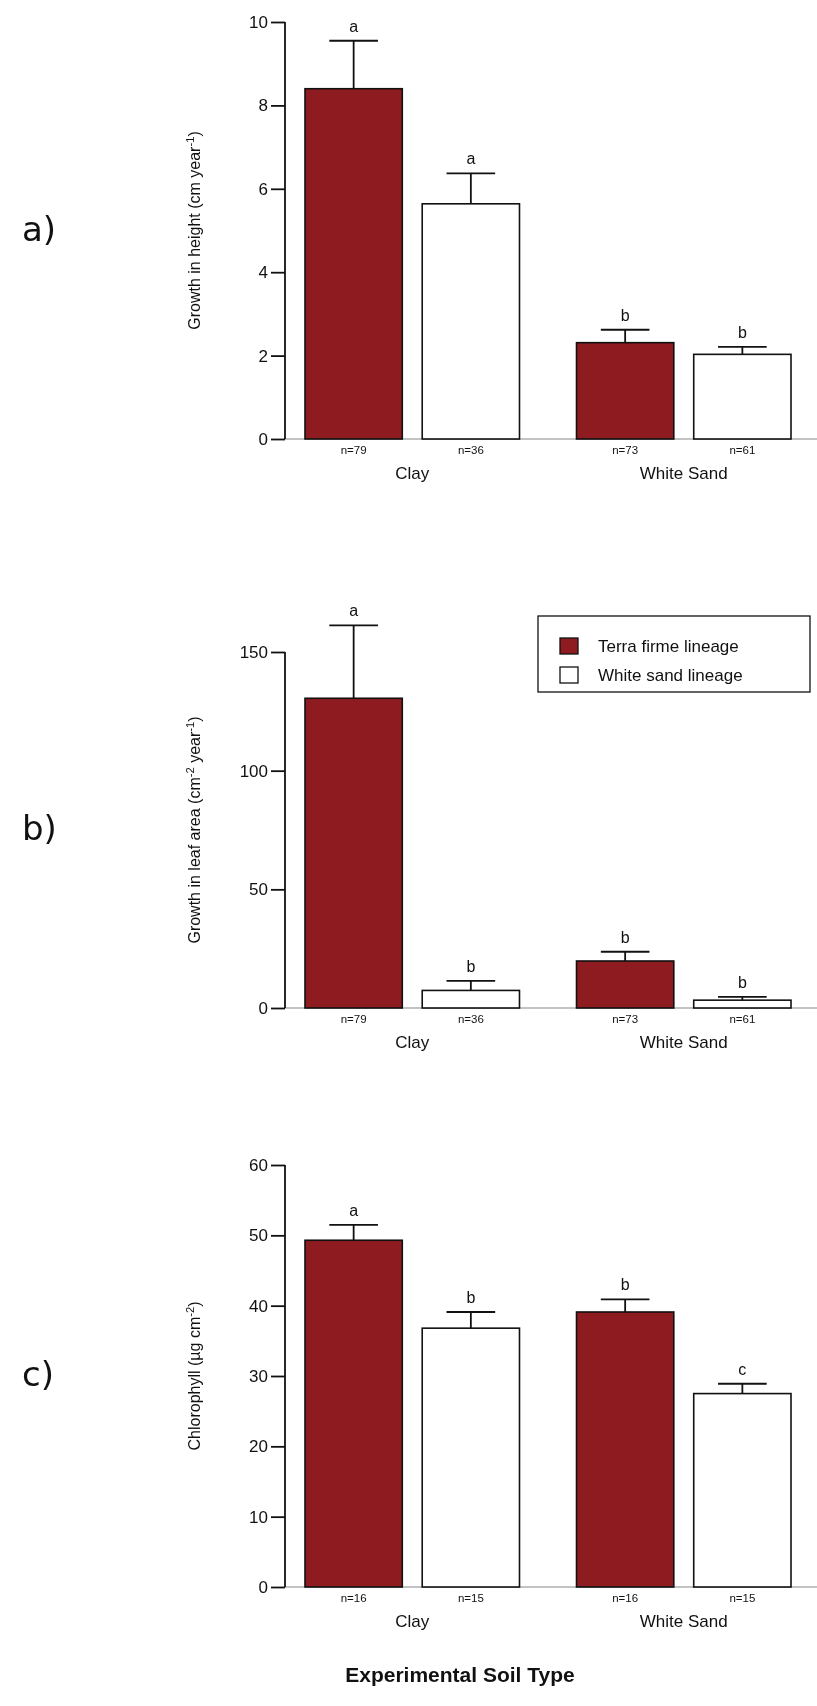 Image resolution: width=817 pixels, height=1706 pixels. What do you see at coordinates (258, 1306) in the screenshot?
I see `y-tick-label: 40` at bounding box center [258, 1306].